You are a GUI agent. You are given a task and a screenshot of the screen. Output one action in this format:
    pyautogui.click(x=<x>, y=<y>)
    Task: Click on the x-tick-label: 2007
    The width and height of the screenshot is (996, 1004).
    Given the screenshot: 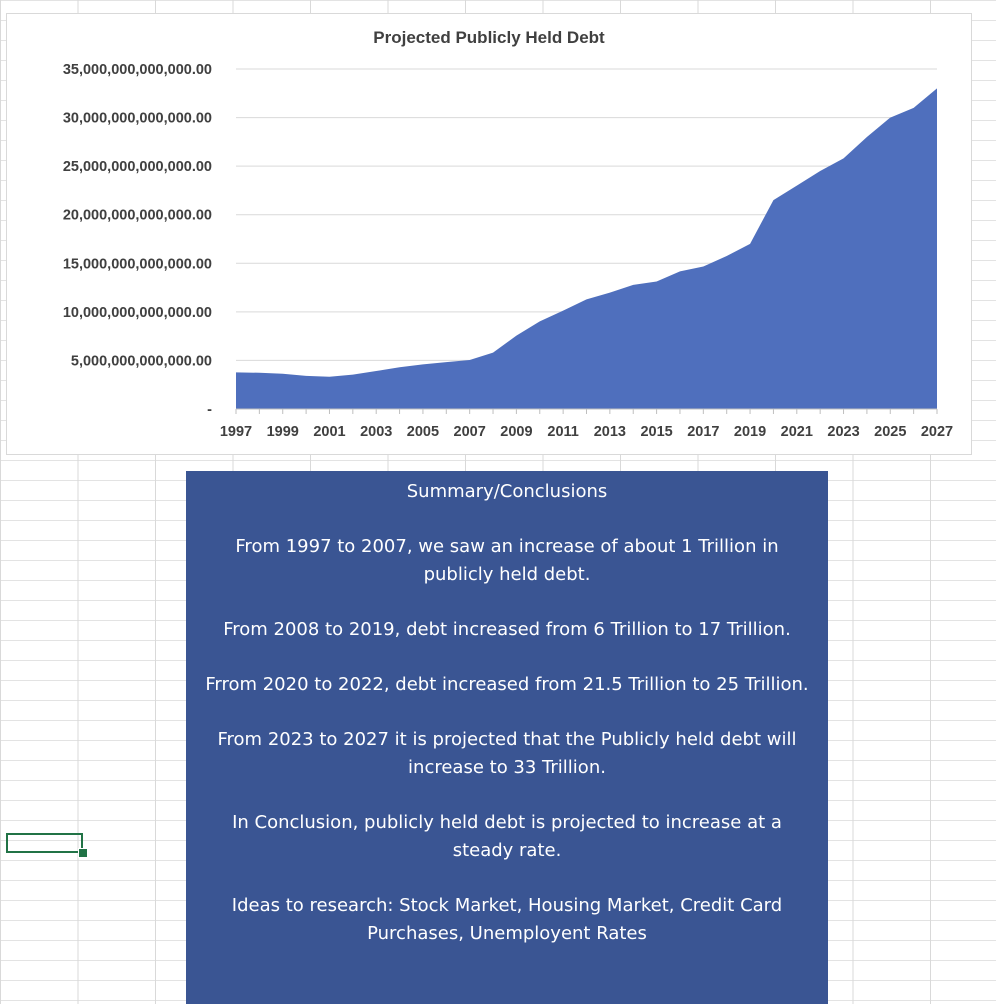 What is the action you would take?
    pyautogui.click(x=470, y=432)
    